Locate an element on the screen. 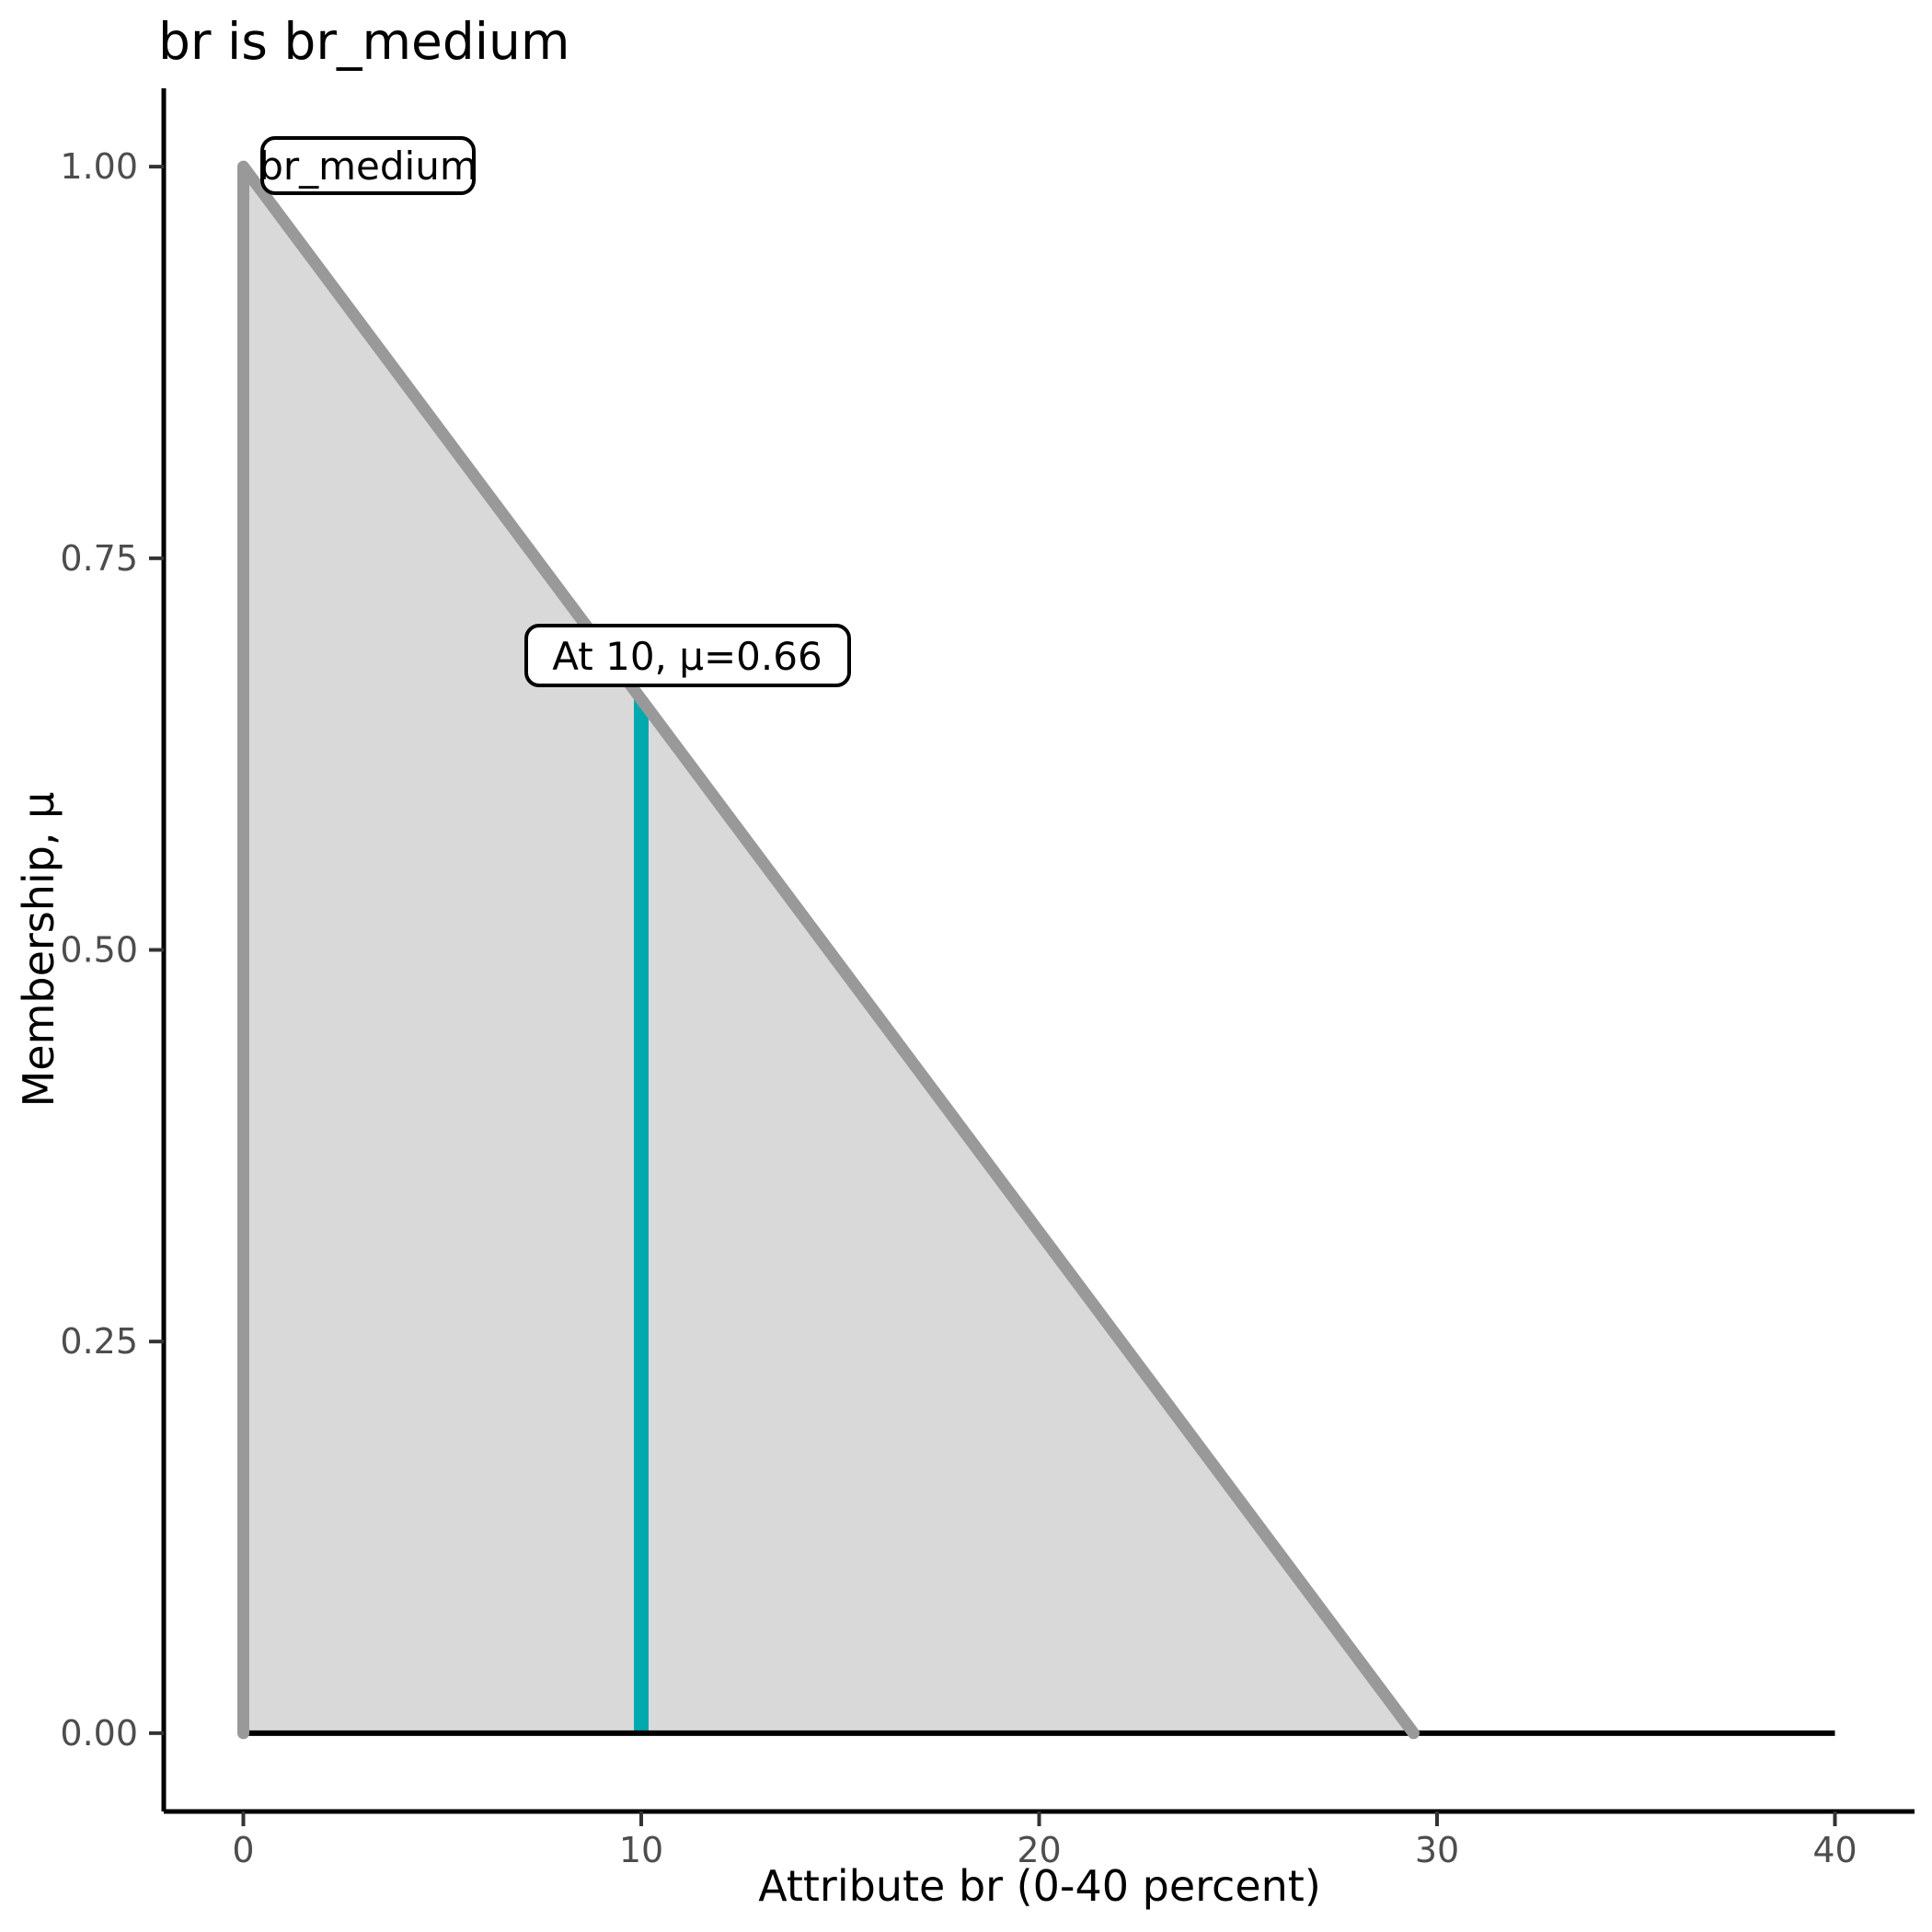  set-label-text: br_medium is located at coordinates (368, 166).